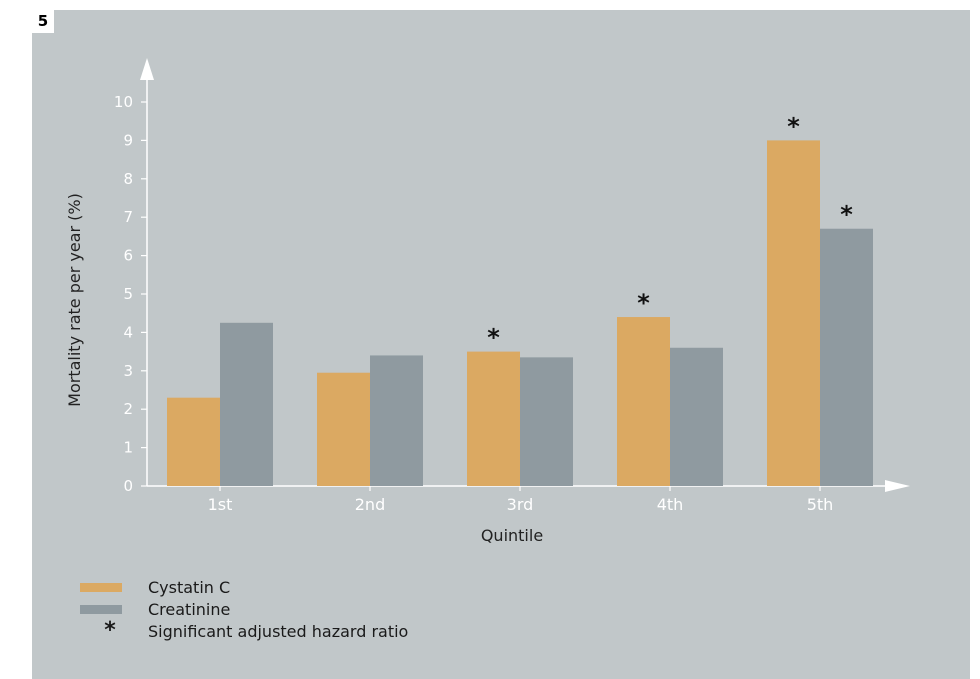  Describe the element at coordinates (147, 69) in the screenshot. I see `y-axis-arrow-icon` at that location.